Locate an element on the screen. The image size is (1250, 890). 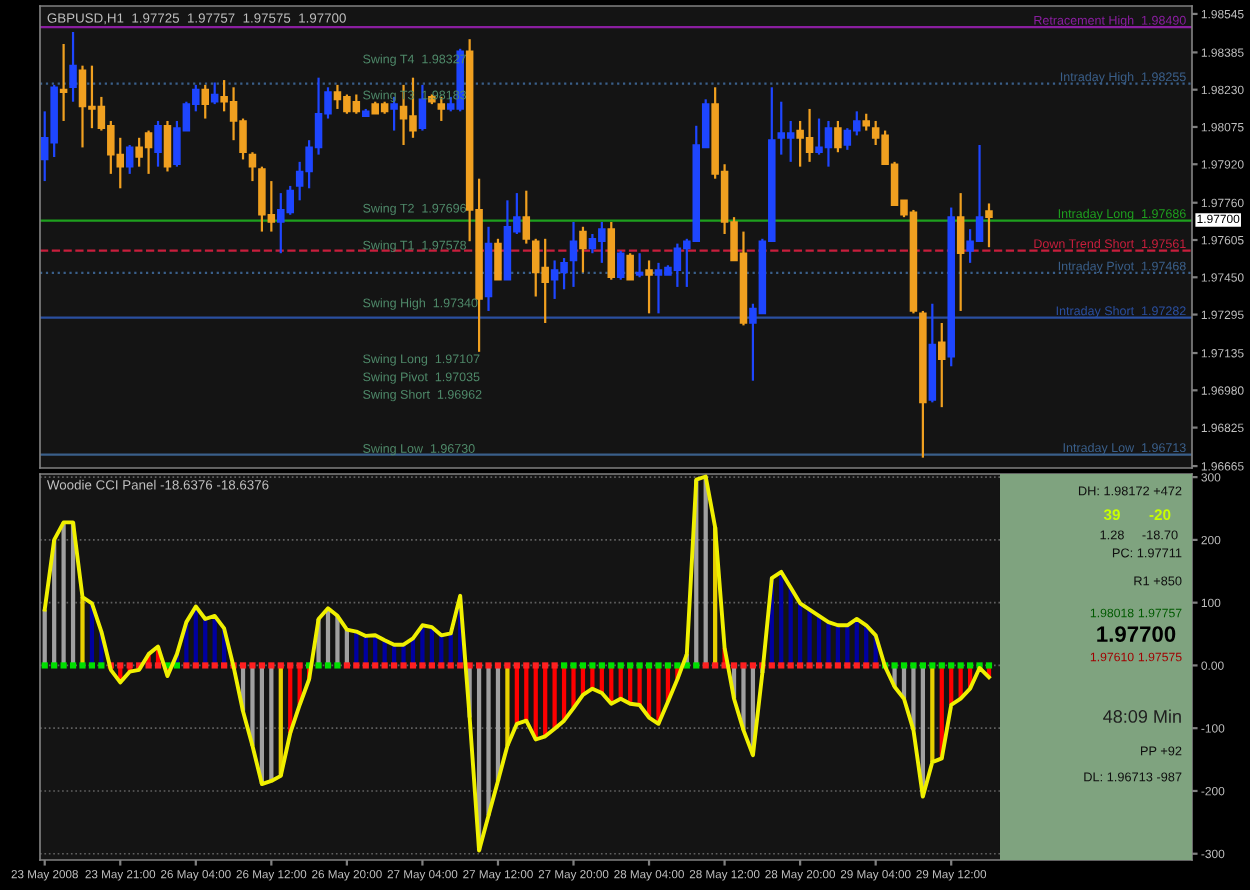
annotation: 48:09 Min is located at coordinates (1142, 716).